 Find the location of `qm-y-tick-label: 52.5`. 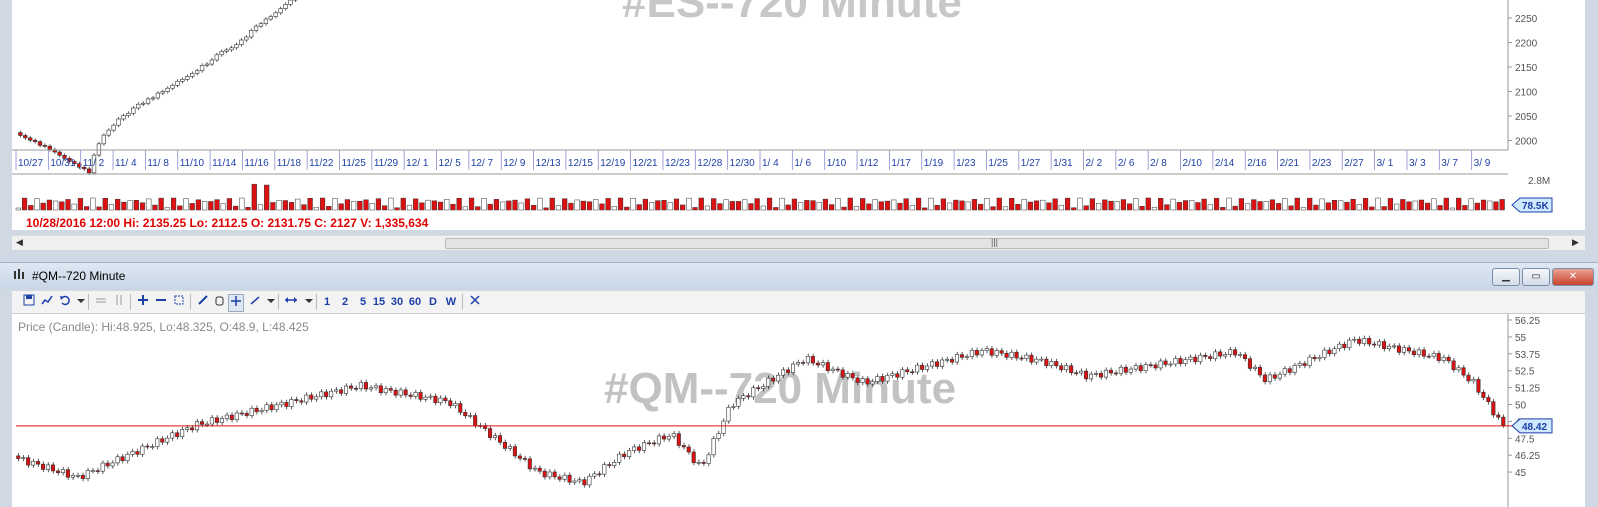

qm-y-tick-label: 52.5 is located at coordinates (1525, 372).